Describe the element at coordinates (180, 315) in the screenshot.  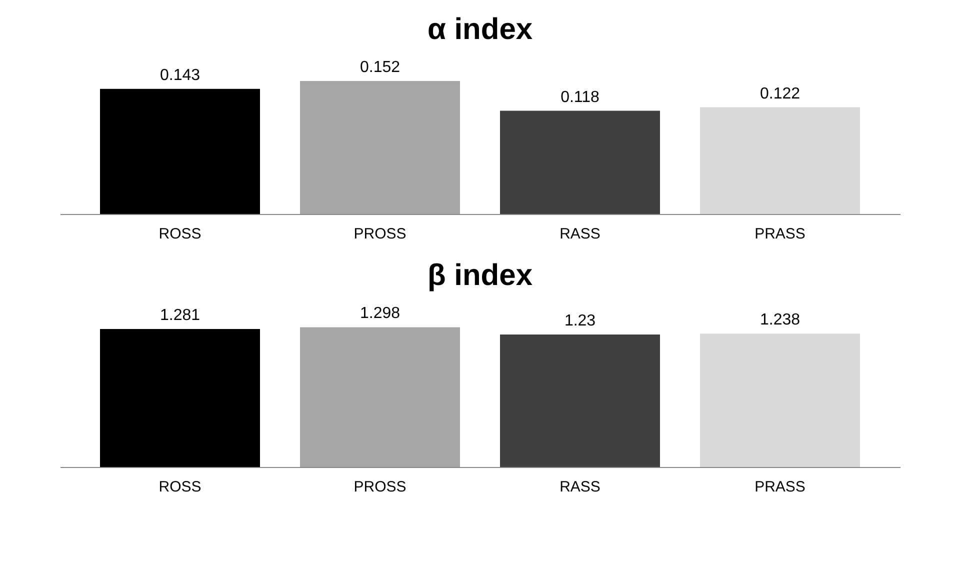
I see `data-label: 1.281` at that location.